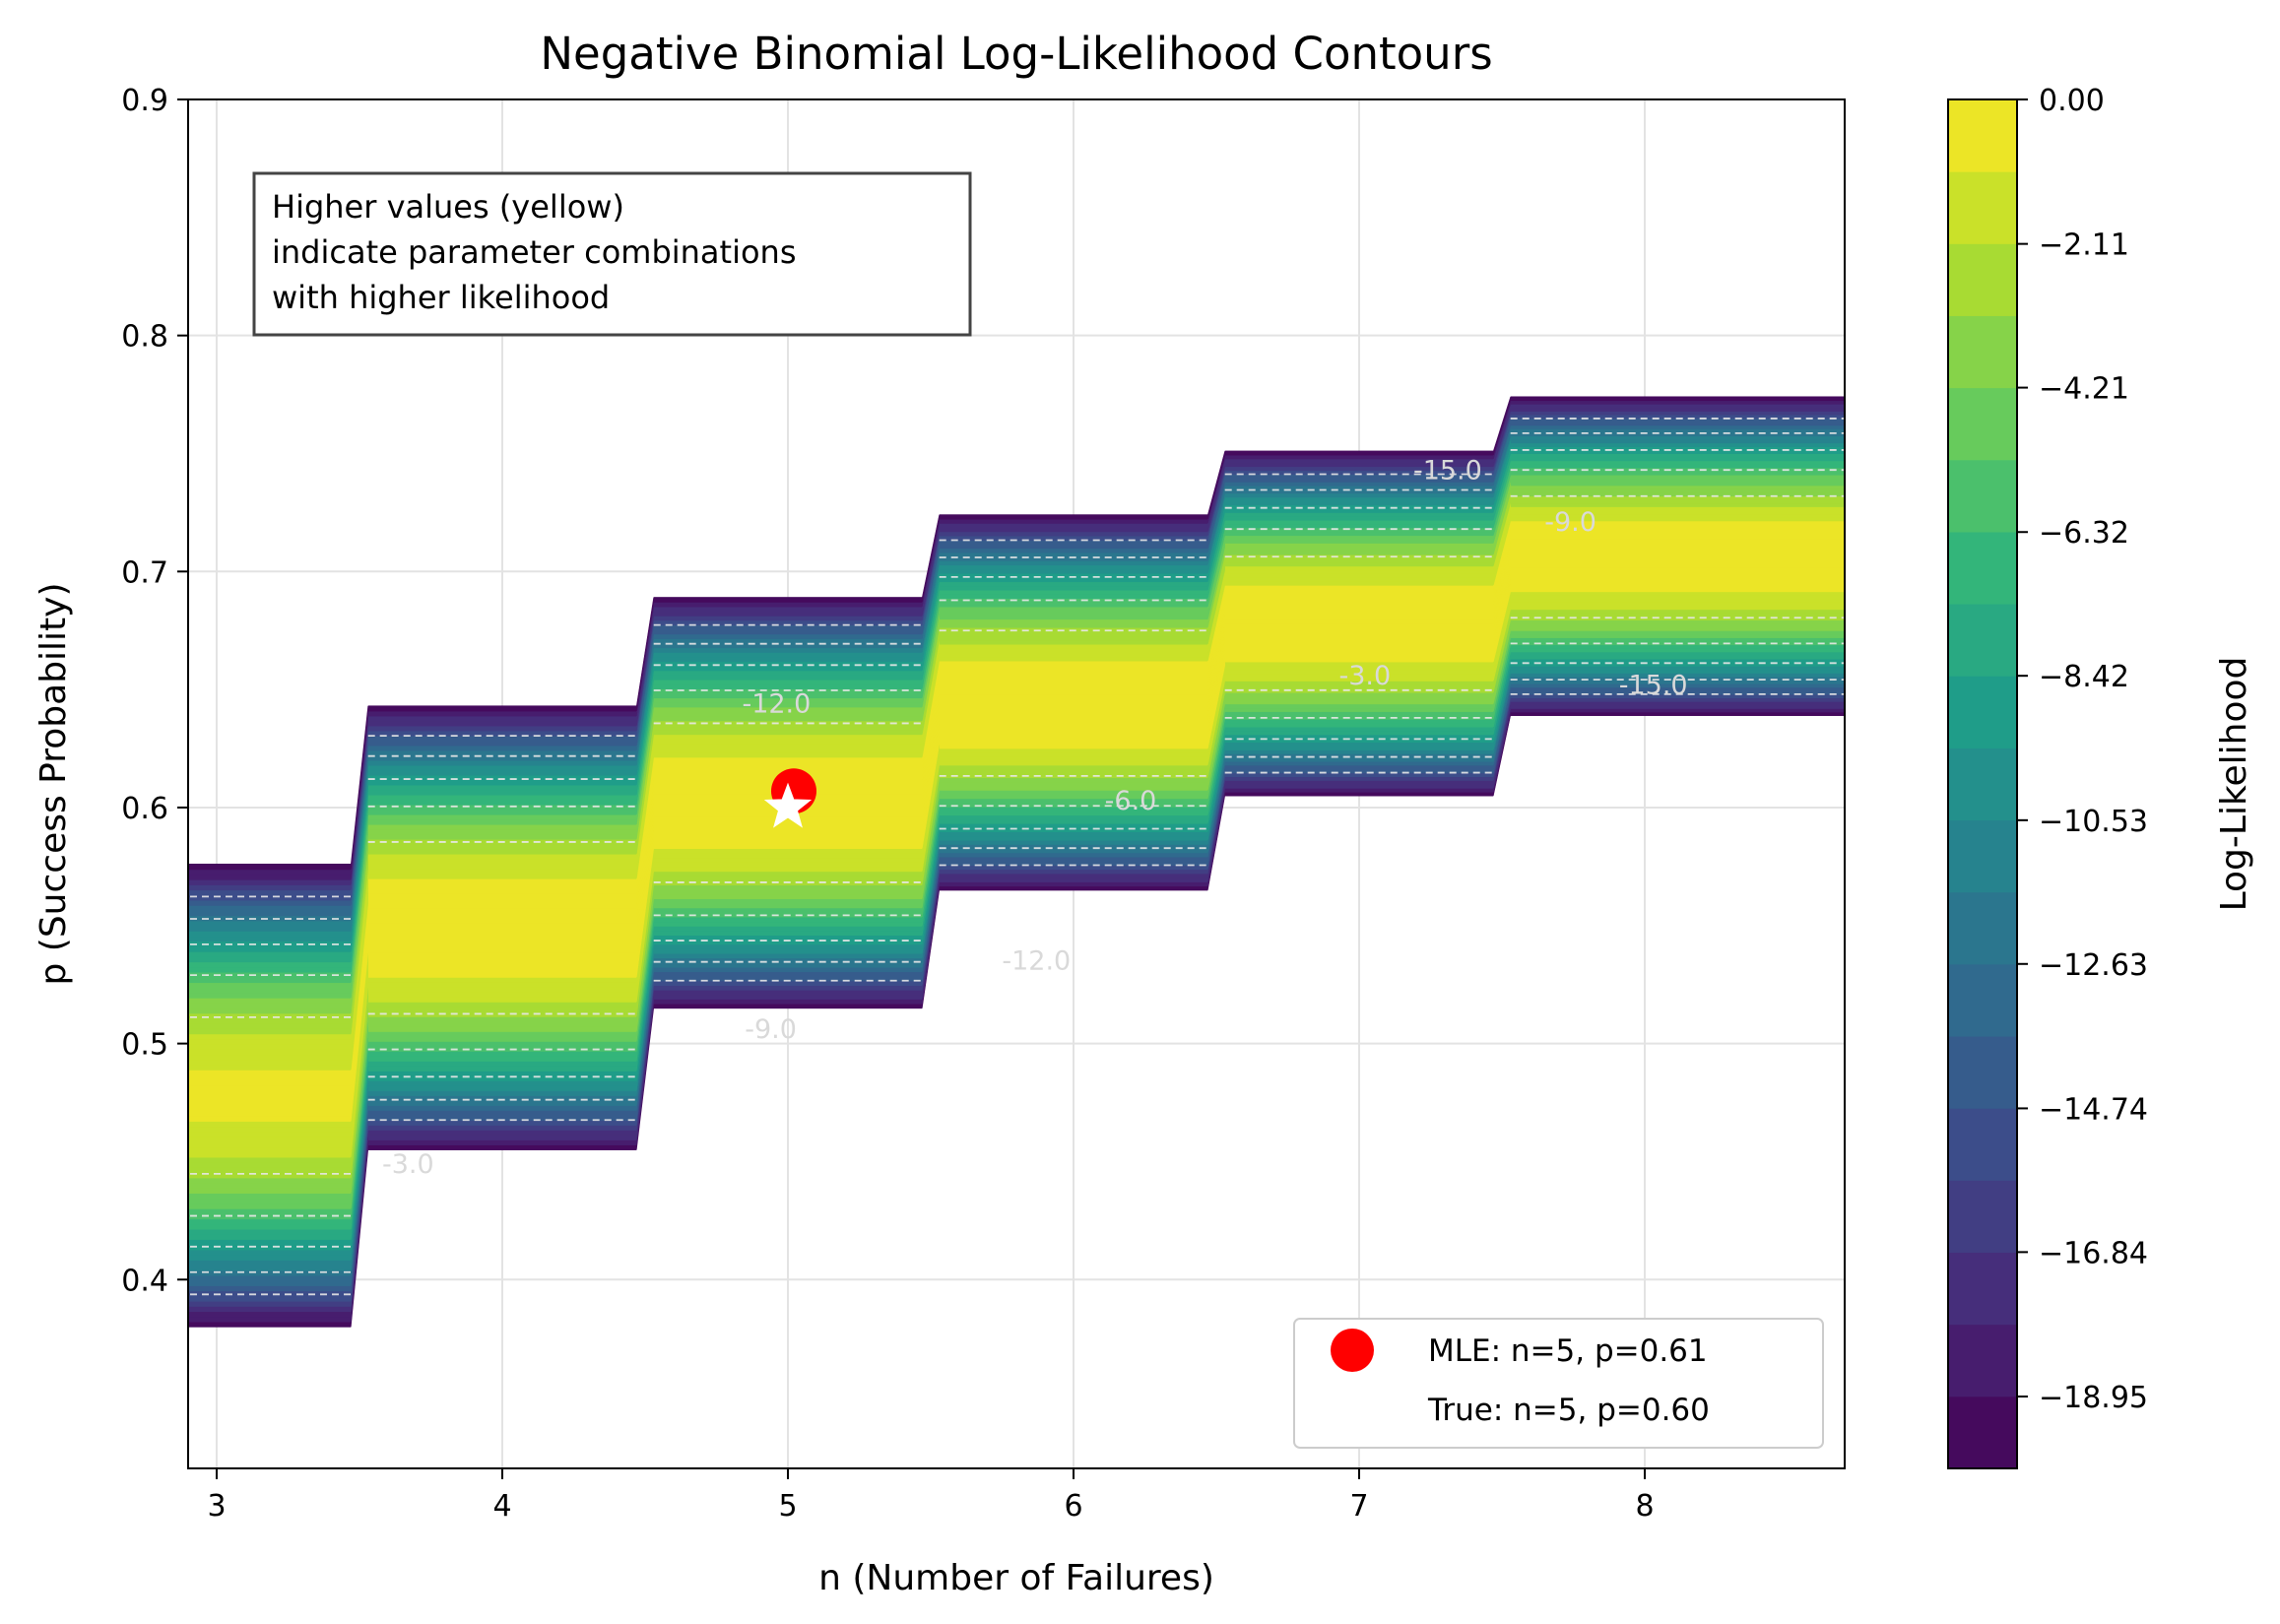 The height and width of the screenshot is (1624, 2280). Describe the element at coordinates (144, 809) in the screenshot. I see `y-tick-label: 0.6` at that location.